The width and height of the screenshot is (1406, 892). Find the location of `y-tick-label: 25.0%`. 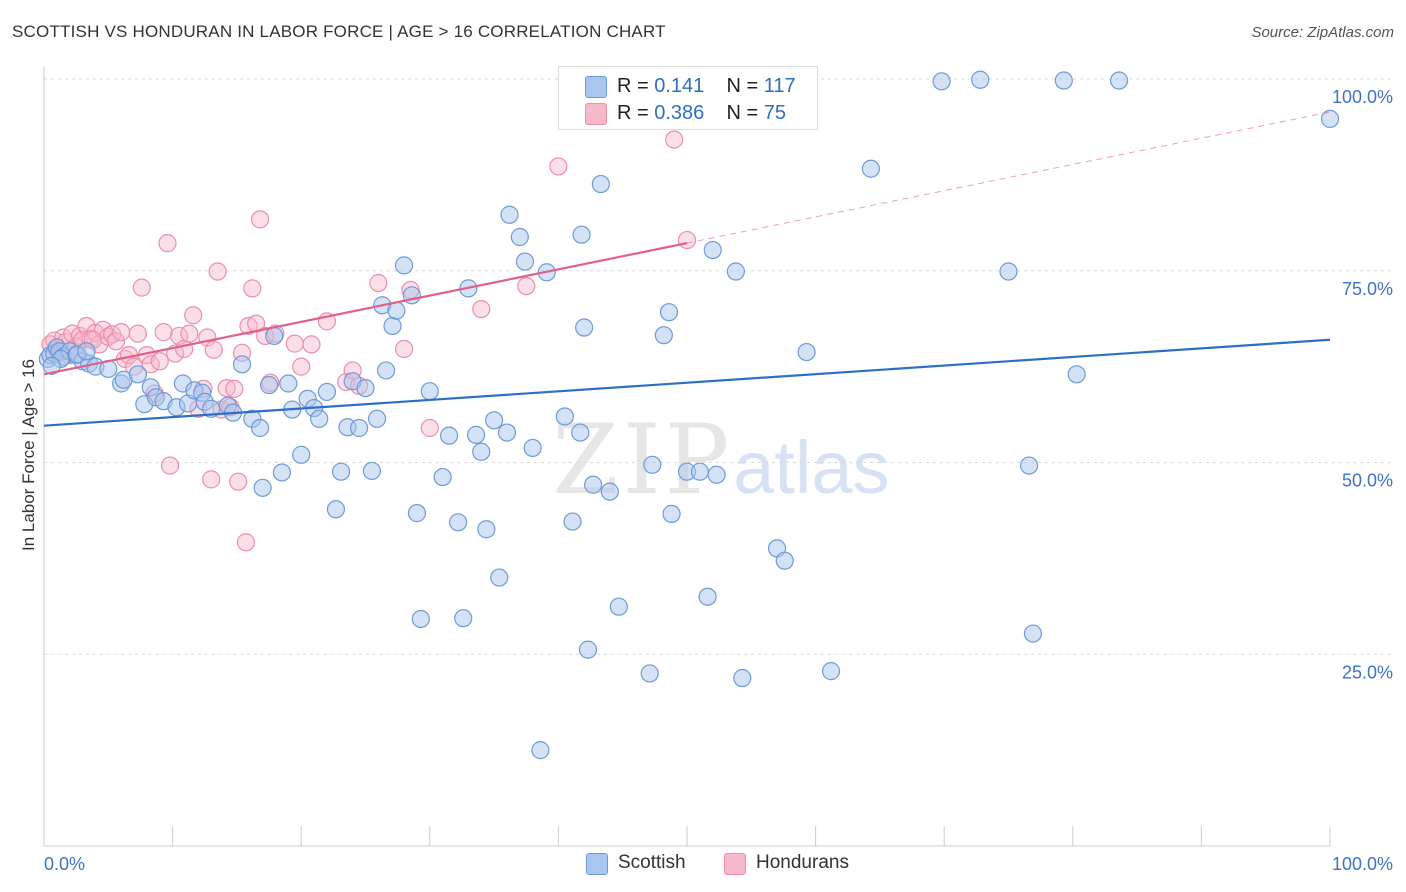

y-tick-label: 25.0% is located at coordinates (1367, 672).